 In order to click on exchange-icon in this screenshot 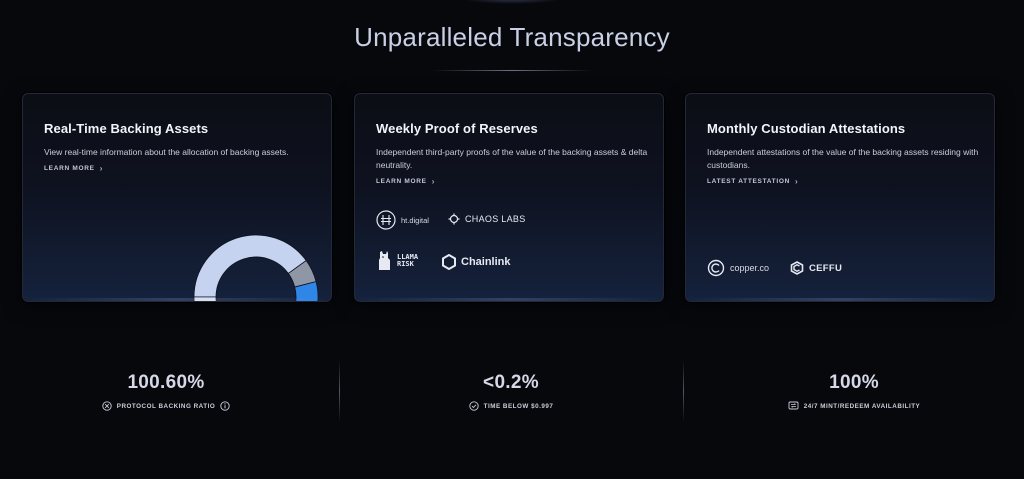, I will do `click(793, 405)`.